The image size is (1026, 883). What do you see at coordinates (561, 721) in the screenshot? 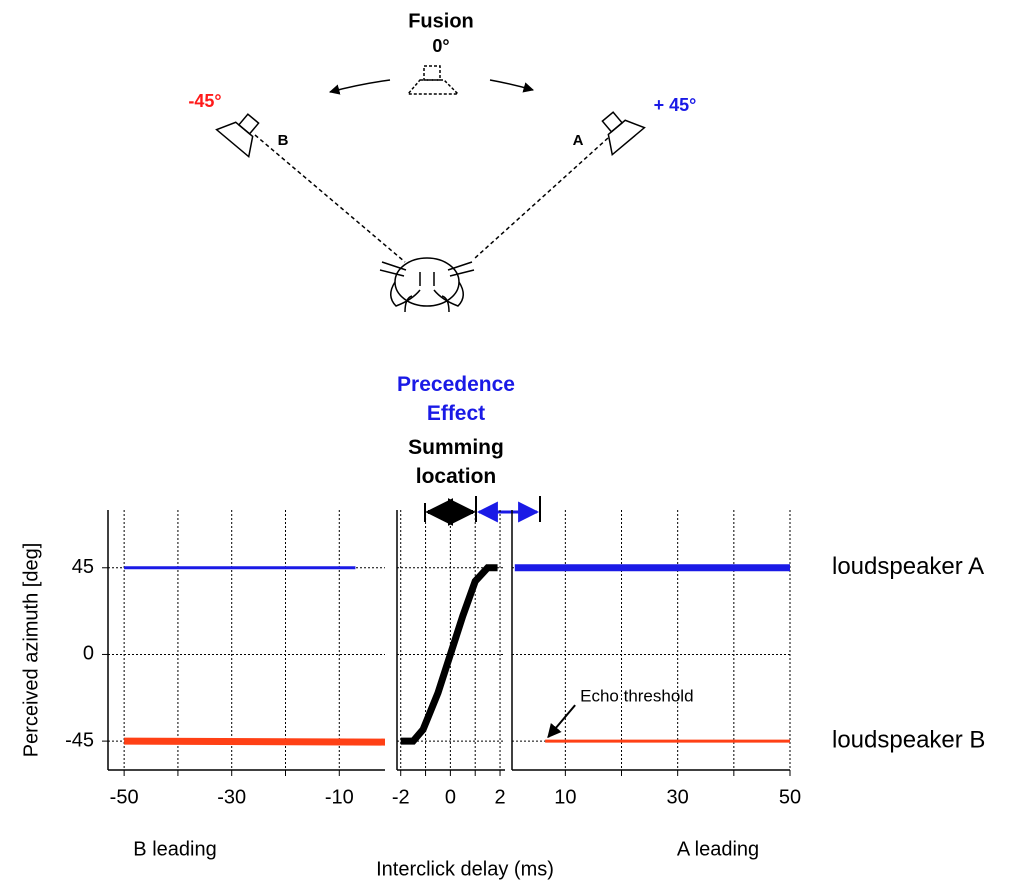
I see `annotation-arrow` at bounding box center [561, 721].